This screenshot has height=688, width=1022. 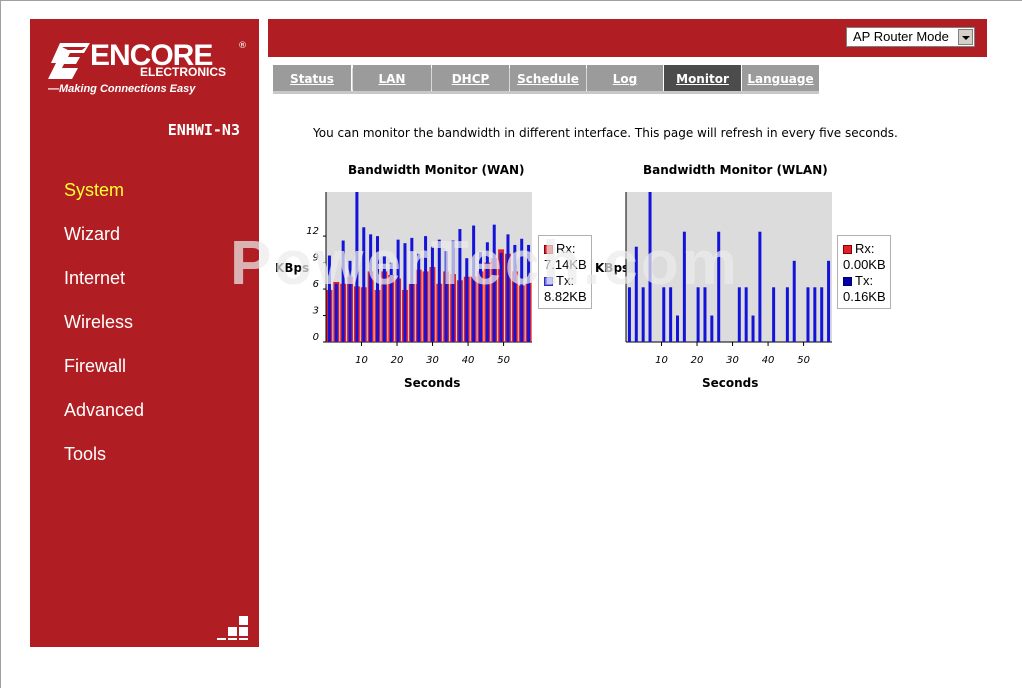 I want to click on wlan-x-axis-label: Seconds, so click(x=730, y=383).